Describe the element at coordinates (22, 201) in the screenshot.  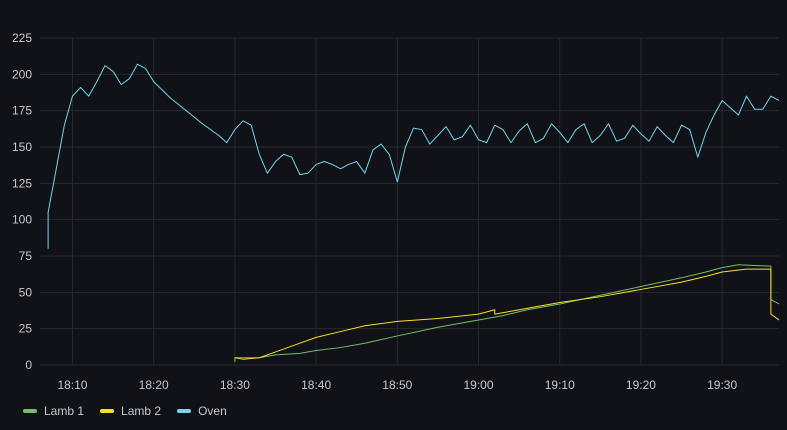
I see `y-axis-ticks: 0 25 50 75 100 125 150 175 200 225` at that location.